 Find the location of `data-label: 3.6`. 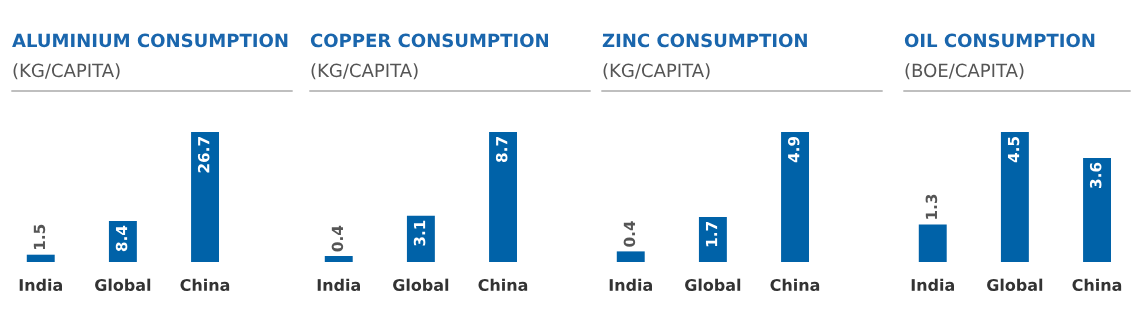

data-label: 3.6 is located at coordinates (1095, 175).